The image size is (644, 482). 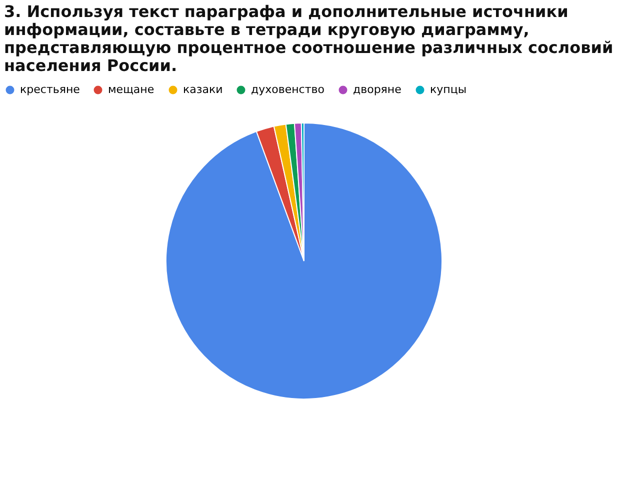 I want to click on legend-label: казаки, so click(x=203, y=89).